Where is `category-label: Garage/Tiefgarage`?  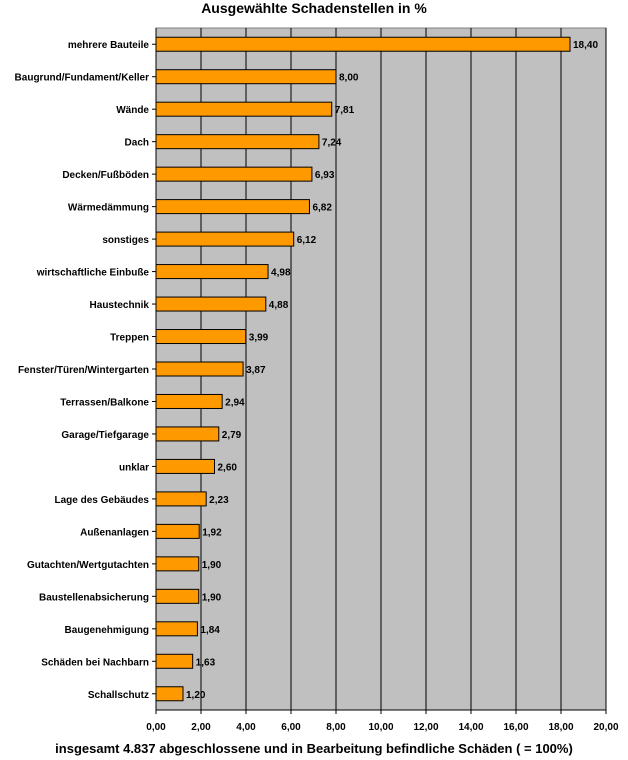 category-label: Garage/Tiefgarage is located at coordinates (105, 435).